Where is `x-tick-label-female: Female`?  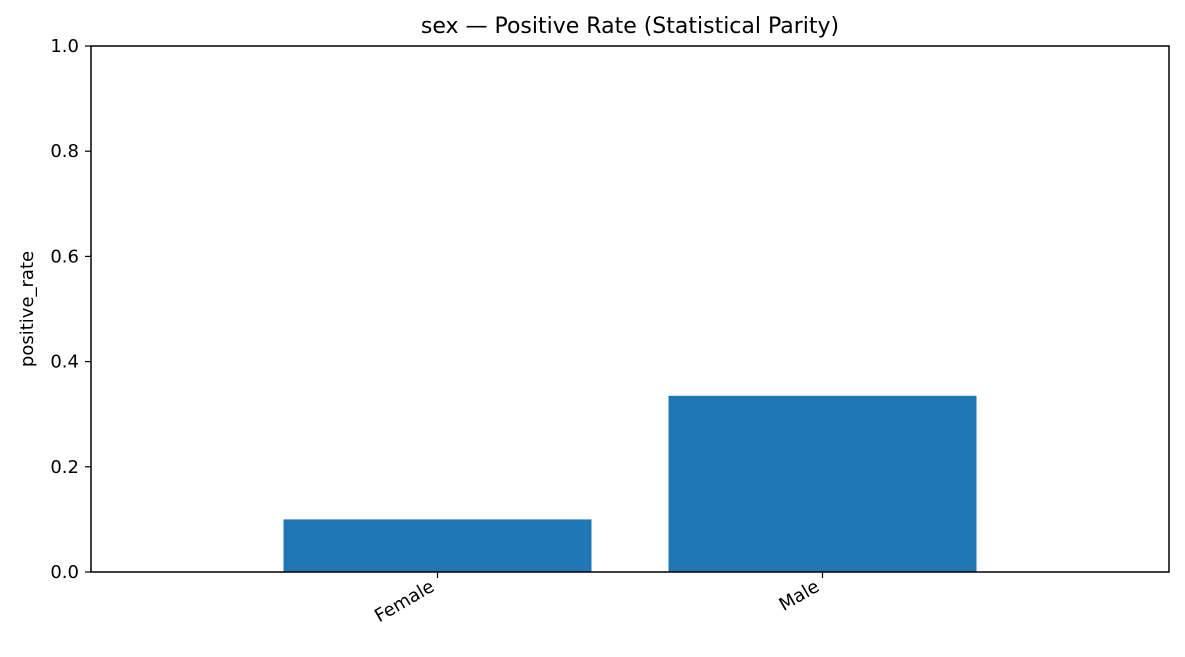 x-tick-label-female: Female is located at coordinates (404, 601).